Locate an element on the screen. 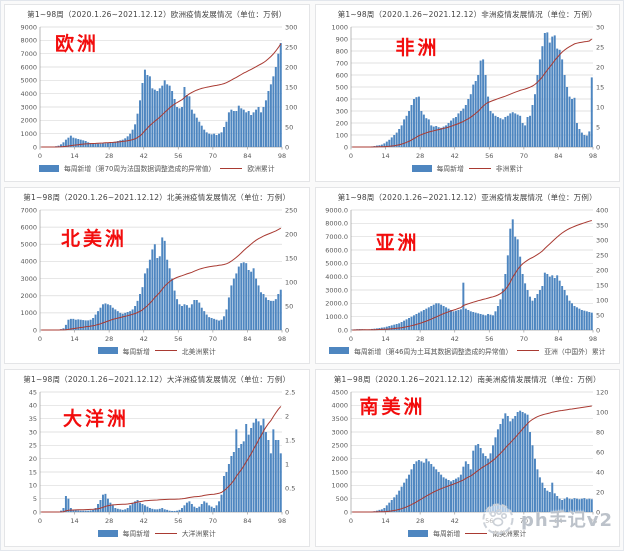  svg-text: 0.0 is located at coordinates (342, 330).